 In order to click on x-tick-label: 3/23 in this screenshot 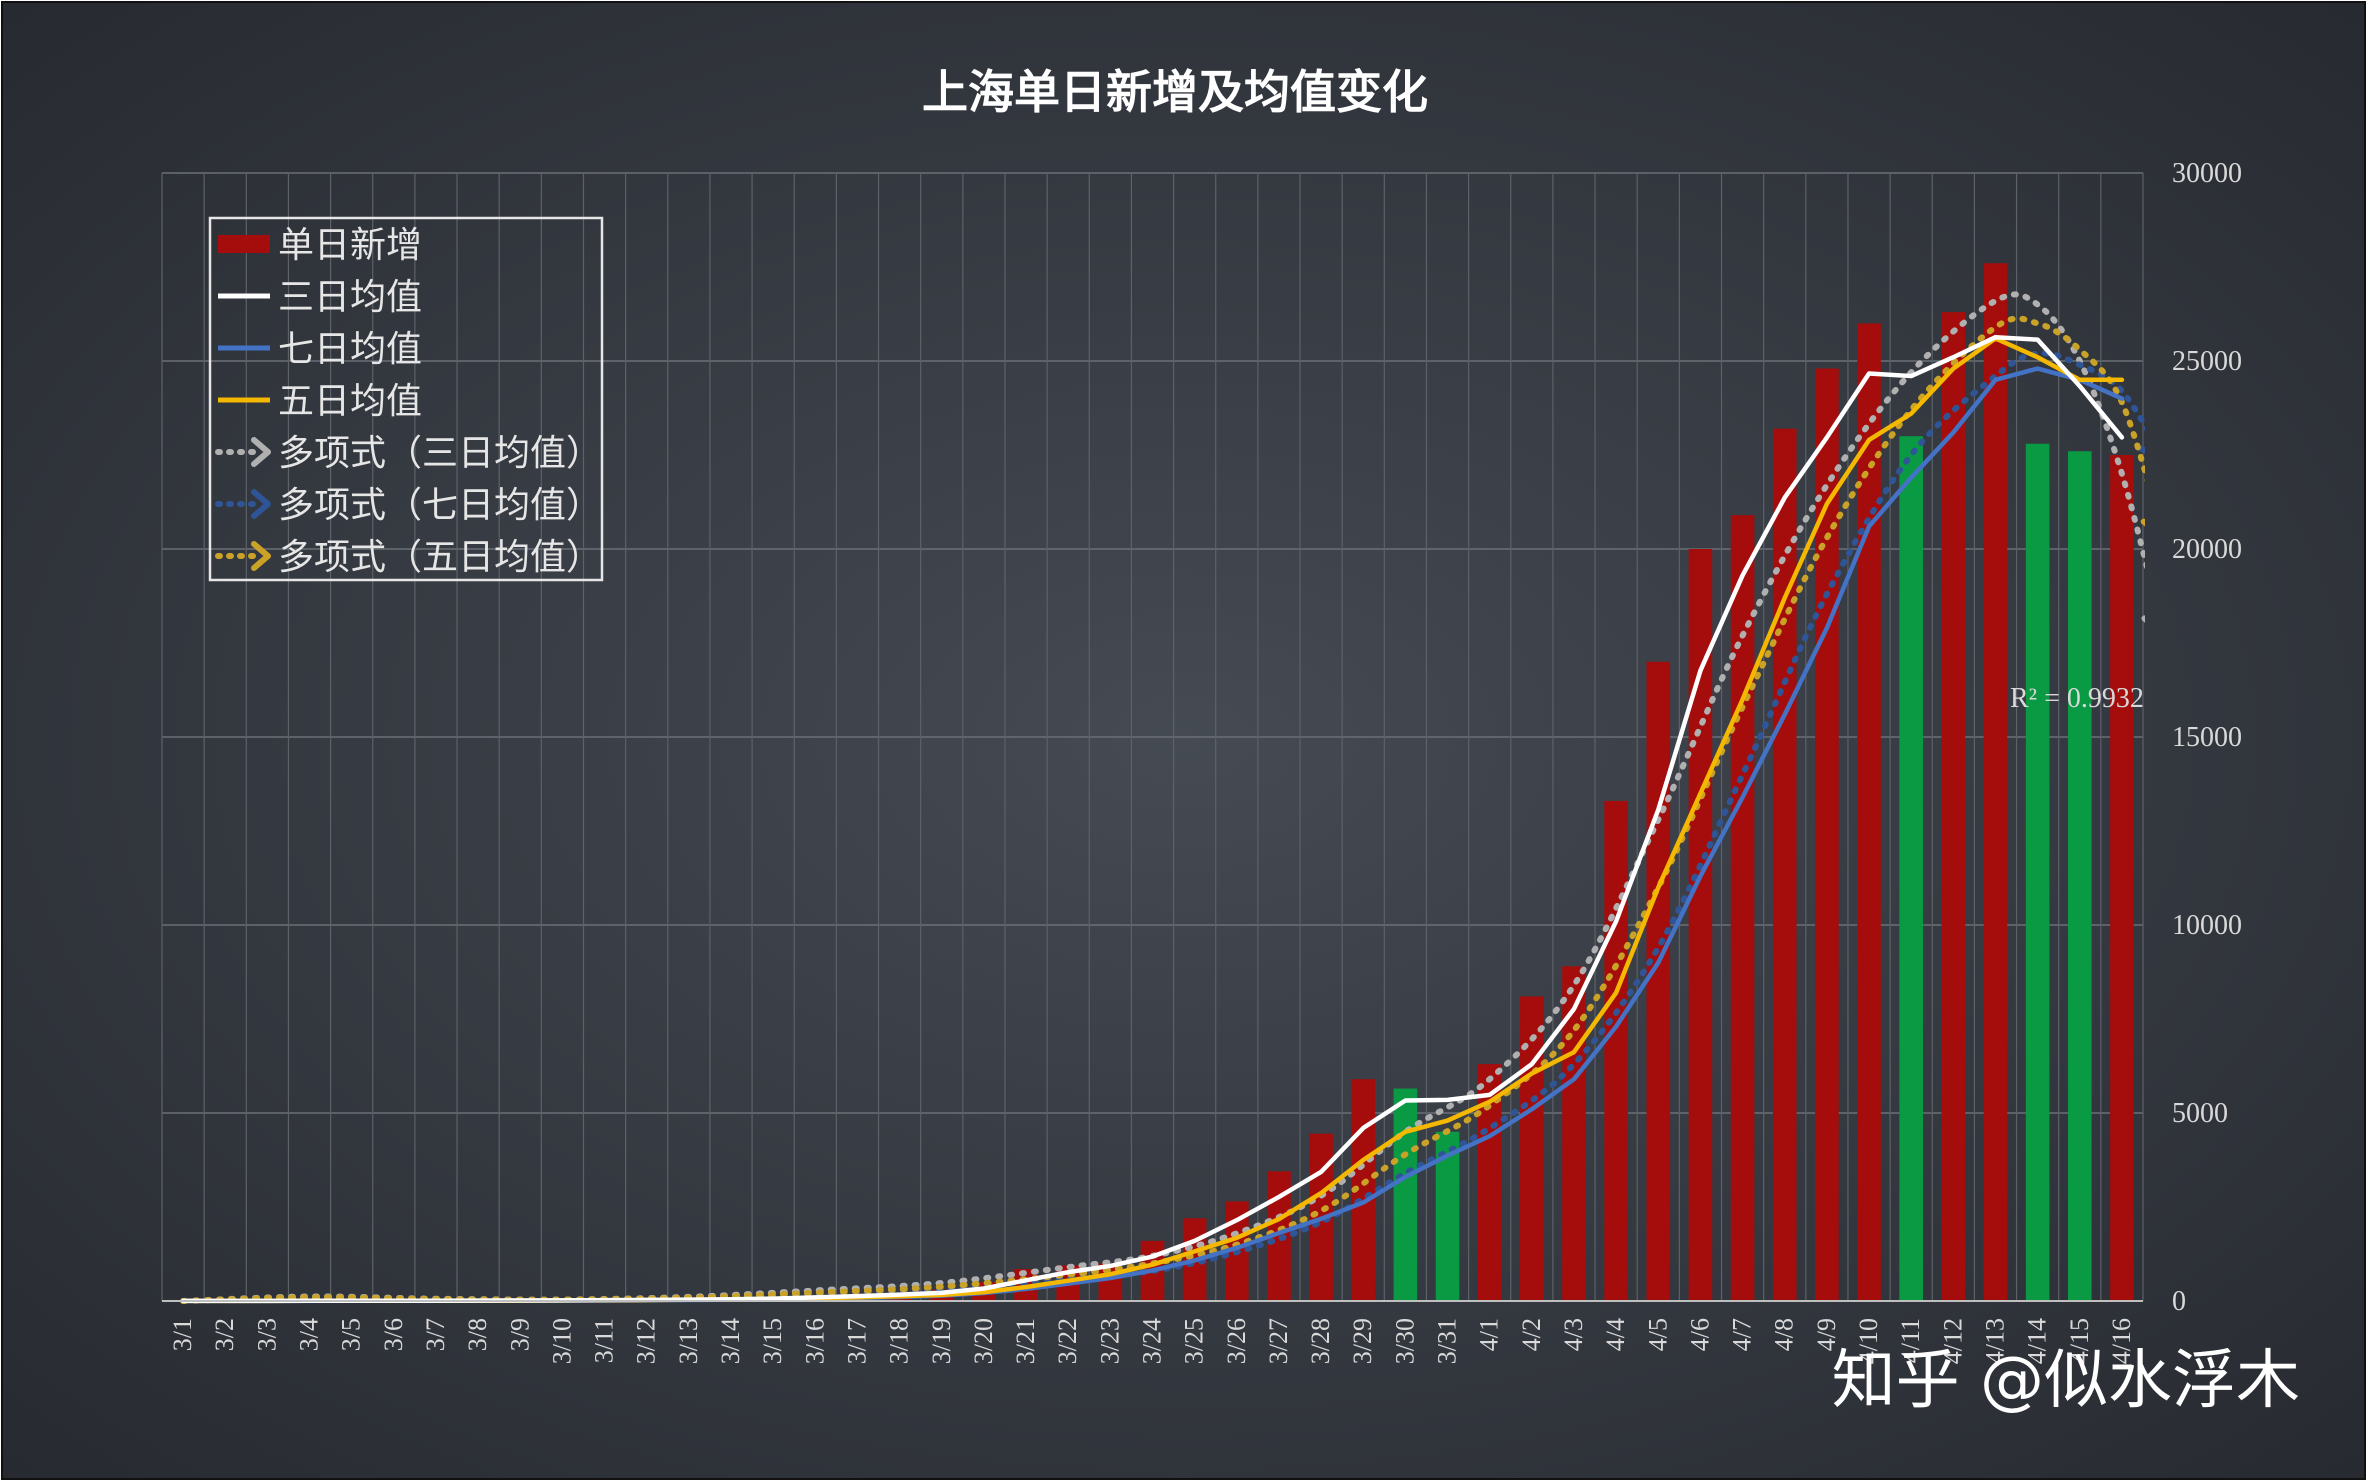, I will do `click(1109, 1341)`.